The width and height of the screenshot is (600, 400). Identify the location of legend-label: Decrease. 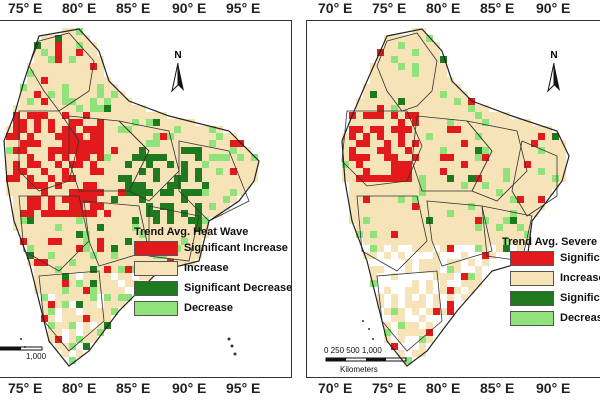
(580, 318).